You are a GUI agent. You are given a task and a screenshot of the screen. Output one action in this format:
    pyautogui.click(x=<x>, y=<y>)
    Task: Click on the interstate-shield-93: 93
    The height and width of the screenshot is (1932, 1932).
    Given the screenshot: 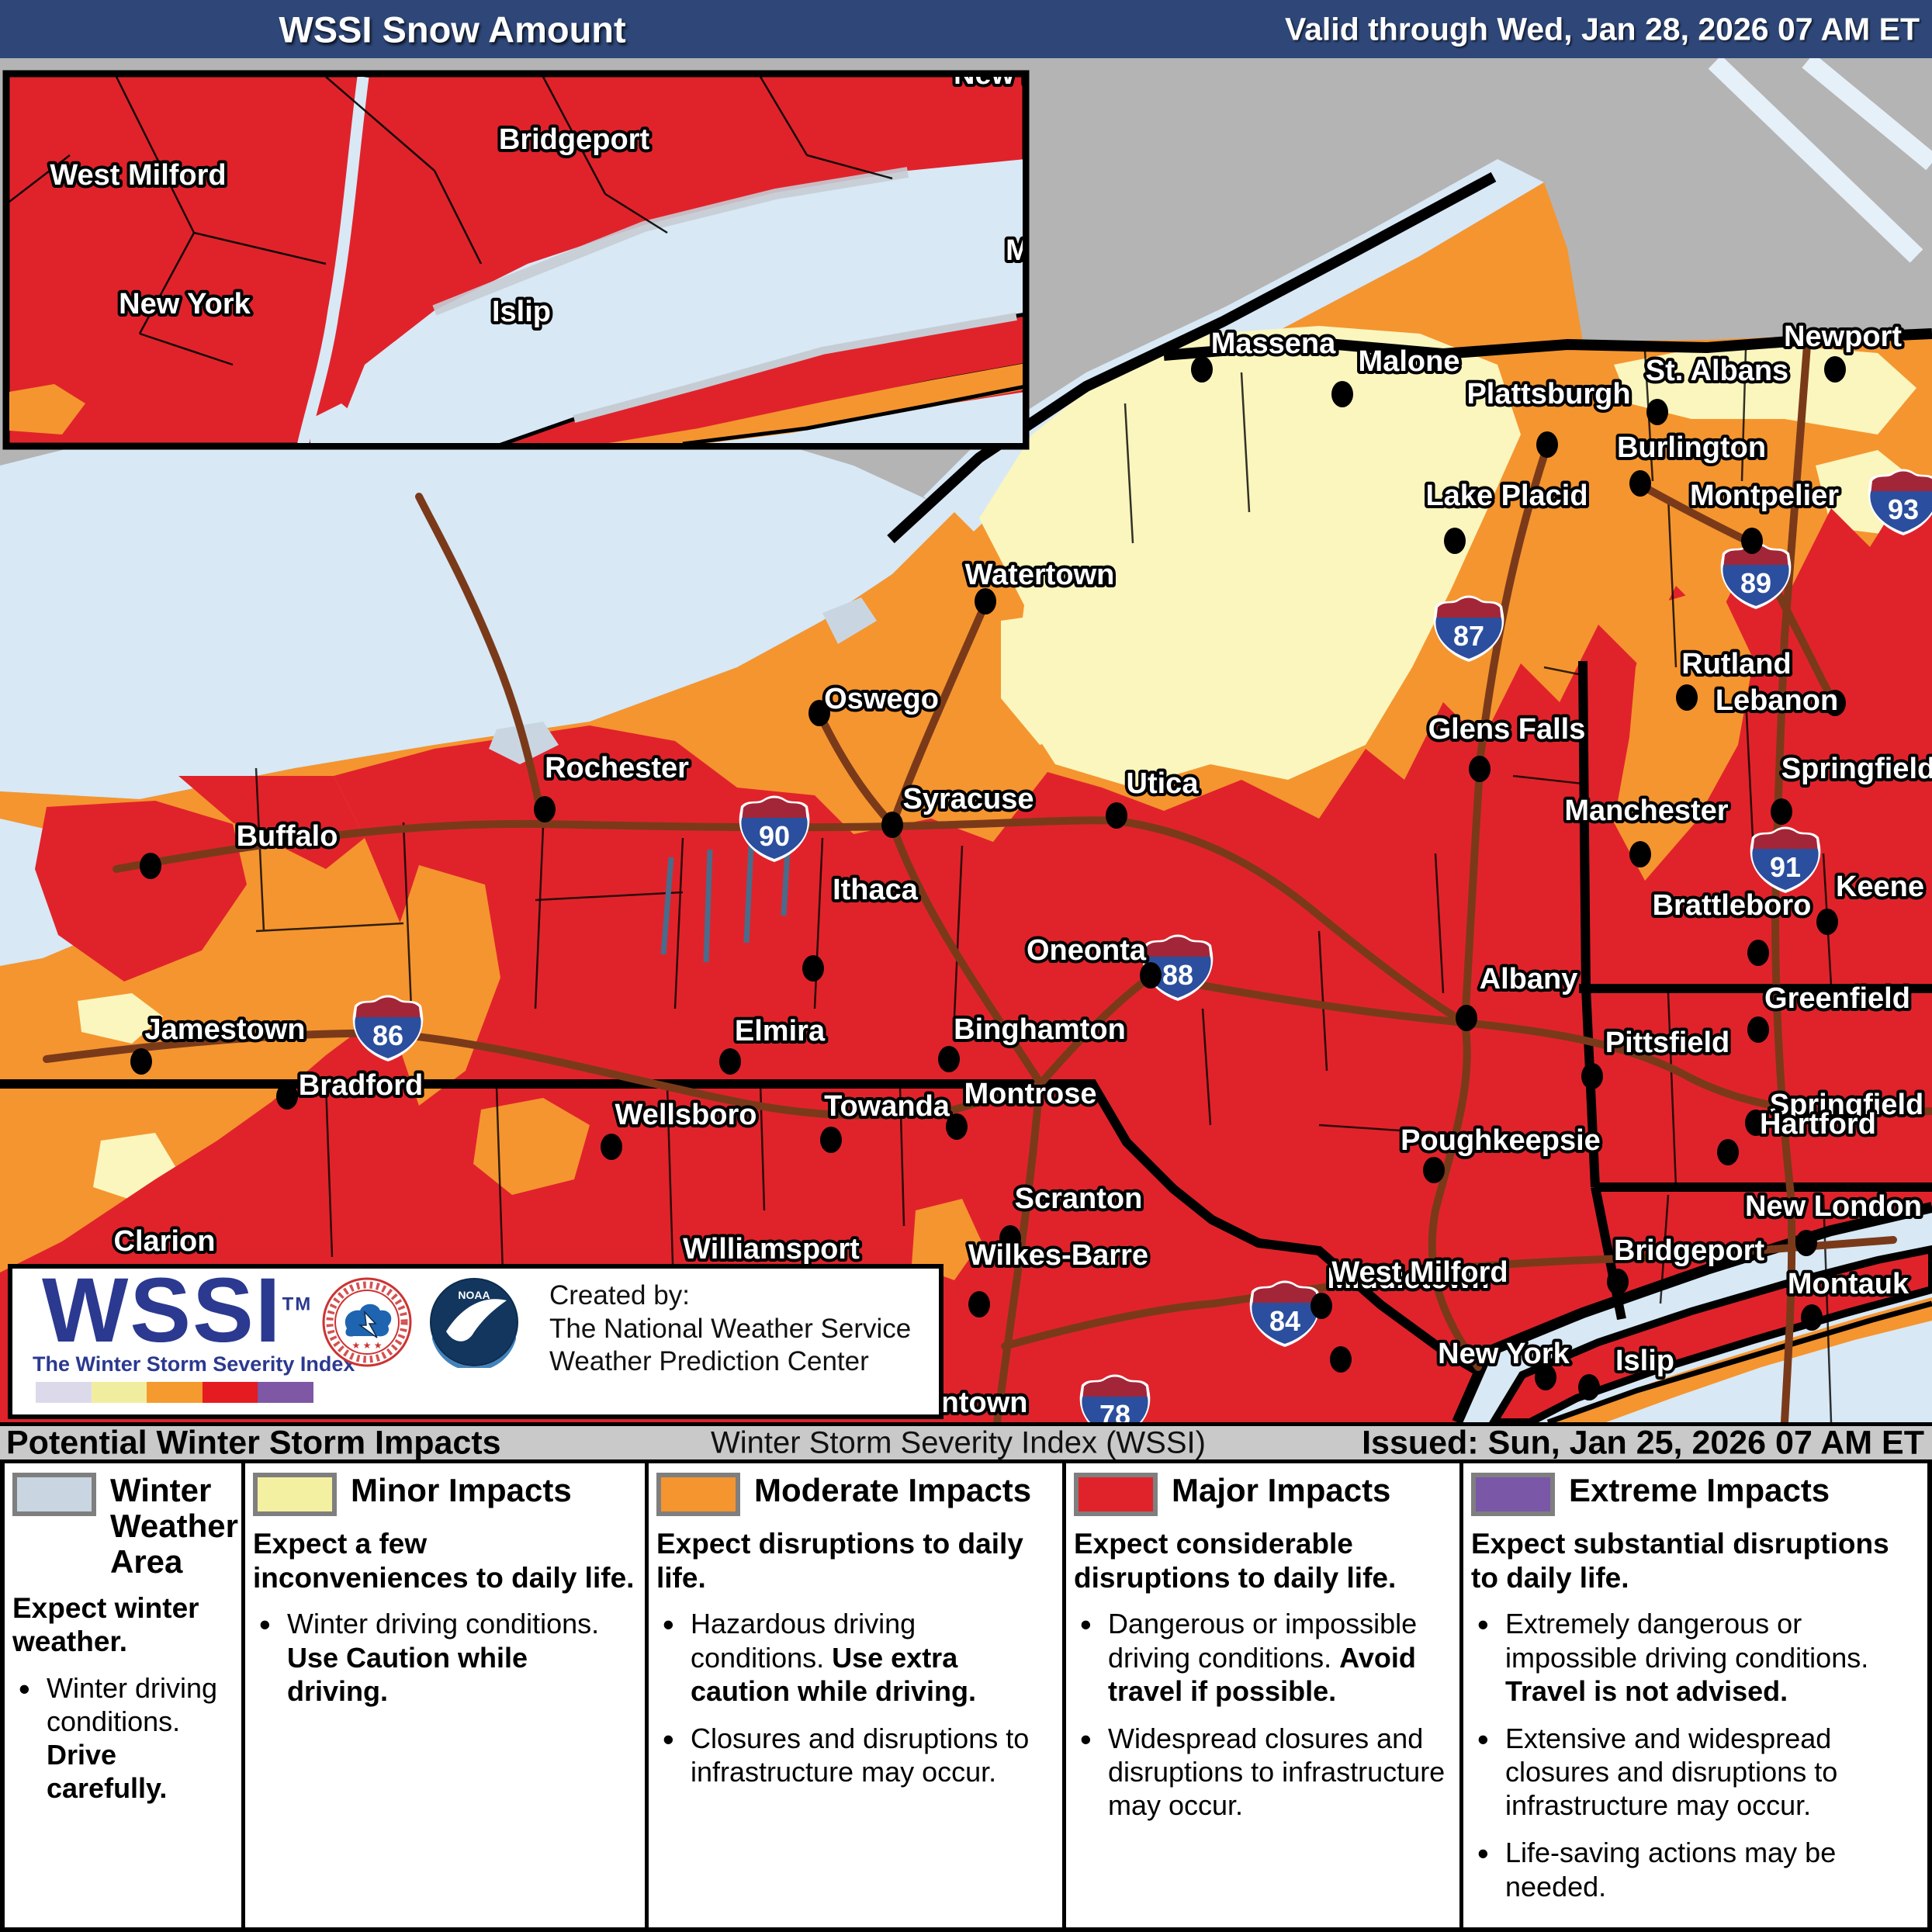 What is the action you would take?
    pyautogui.click(x=1900, y=502)
    